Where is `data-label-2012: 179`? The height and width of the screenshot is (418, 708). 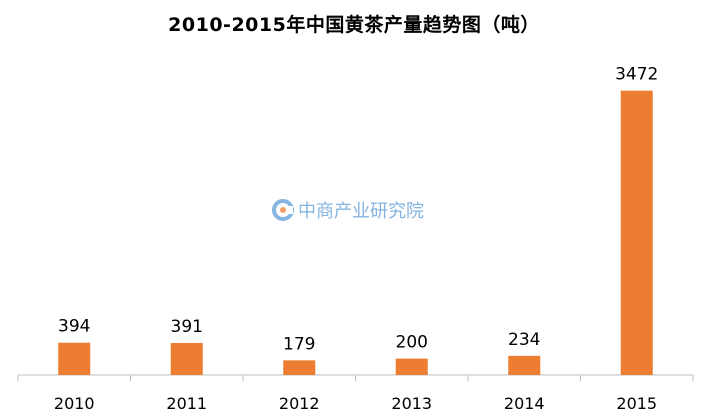 data-label-2012: 179 is located at coordinates (299, 344).